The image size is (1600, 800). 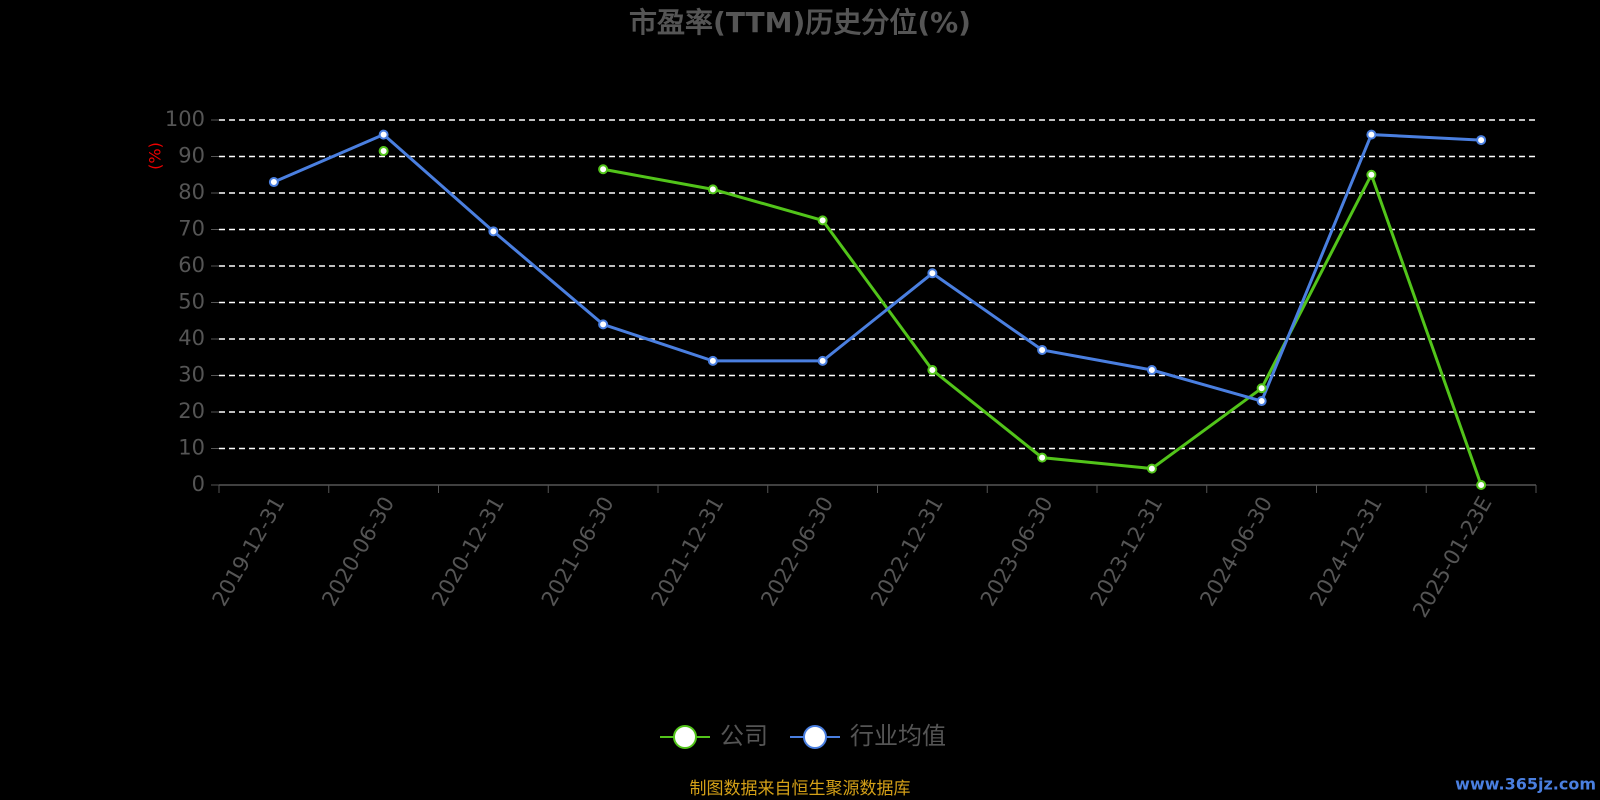 What do you see at coordinates (800, 789) in the screenshot?
I see `source-note: 制图数据来自恒生聚源数据库` at bounding box center [800, 789].